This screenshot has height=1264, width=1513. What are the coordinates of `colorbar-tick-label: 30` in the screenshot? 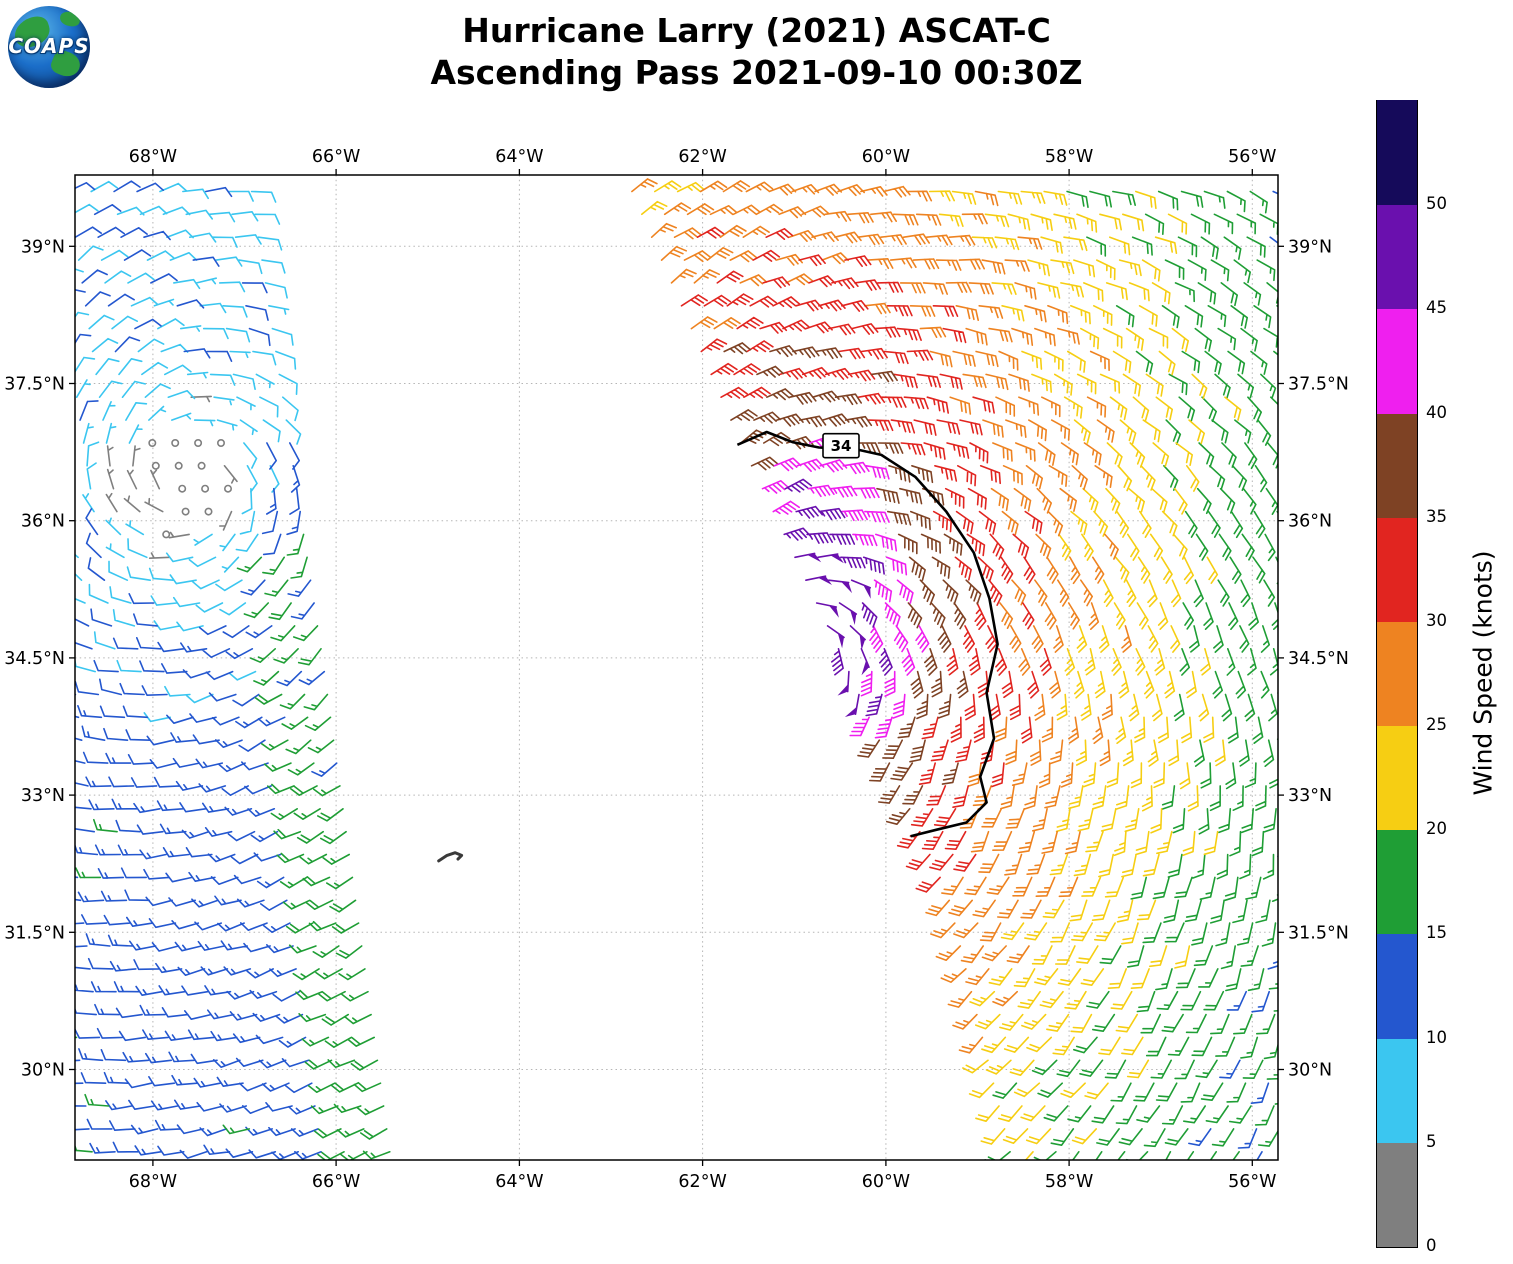 It's located at (1436, 620).